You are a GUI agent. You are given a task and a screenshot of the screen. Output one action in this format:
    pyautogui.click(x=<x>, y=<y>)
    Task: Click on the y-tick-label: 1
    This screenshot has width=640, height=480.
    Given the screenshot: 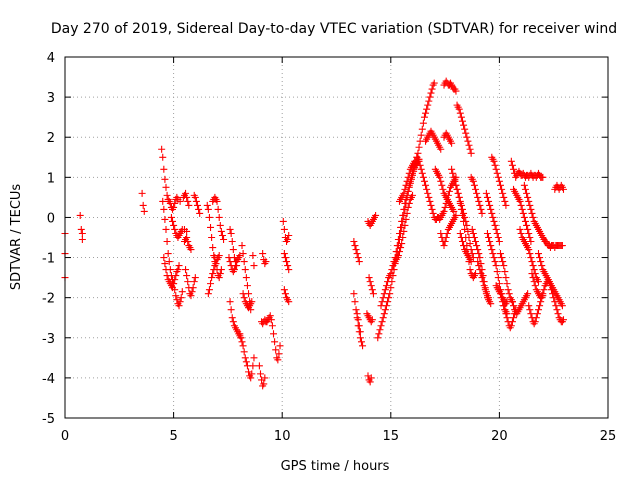 What is the action you would take?
    pyautogui.click(x=51, y=178)
    